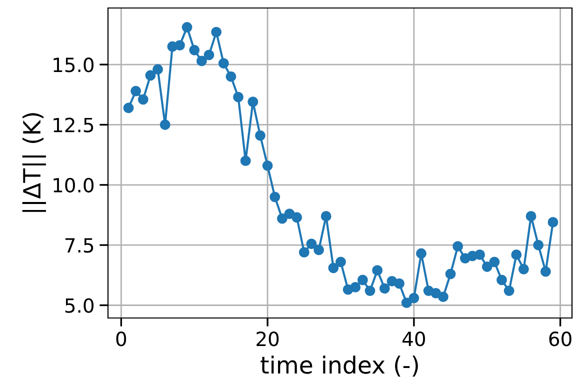 This screenshot has height=390, width=582. What do you see at coordinates (74, 125) in the screenshot?
I see `y-tick-label: 12.5` at bounding box center [74, 125].